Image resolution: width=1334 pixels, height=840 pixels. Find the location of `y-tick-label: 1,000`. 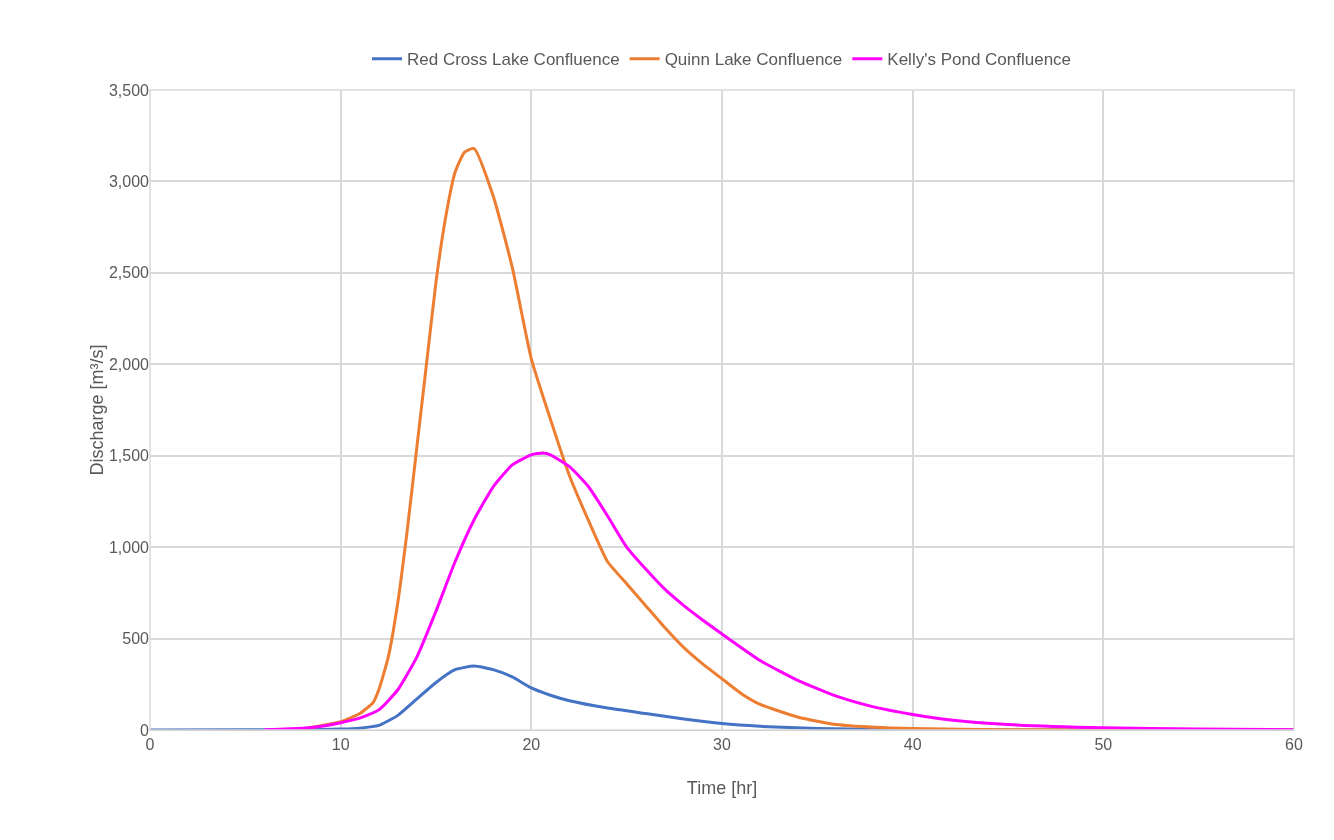

y-tick-label: 1,000 is located at coordinates (129, 547).